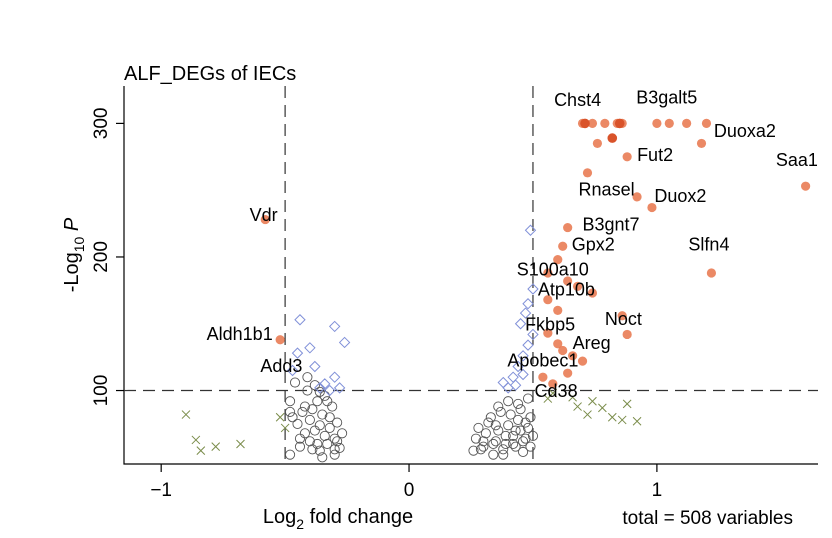 The image size is (832, 538). I want to click on chart-title: ALF_DEGs of IECs, so click(210, 74).